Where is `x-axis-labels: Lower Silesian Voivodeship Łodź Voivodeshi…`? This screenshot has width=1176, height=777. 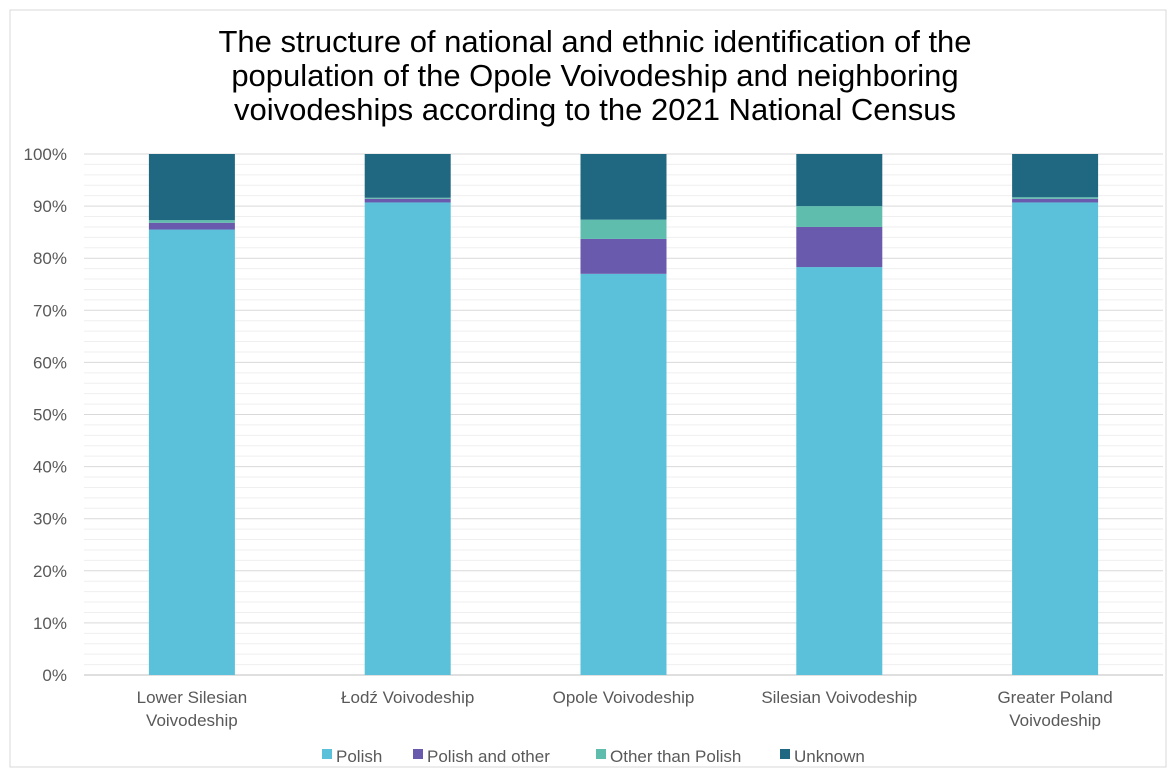 x-axis-labels: Lower Silesian Voivodeship Łodź Voivodeshi… is located at coordinates (625, 709).